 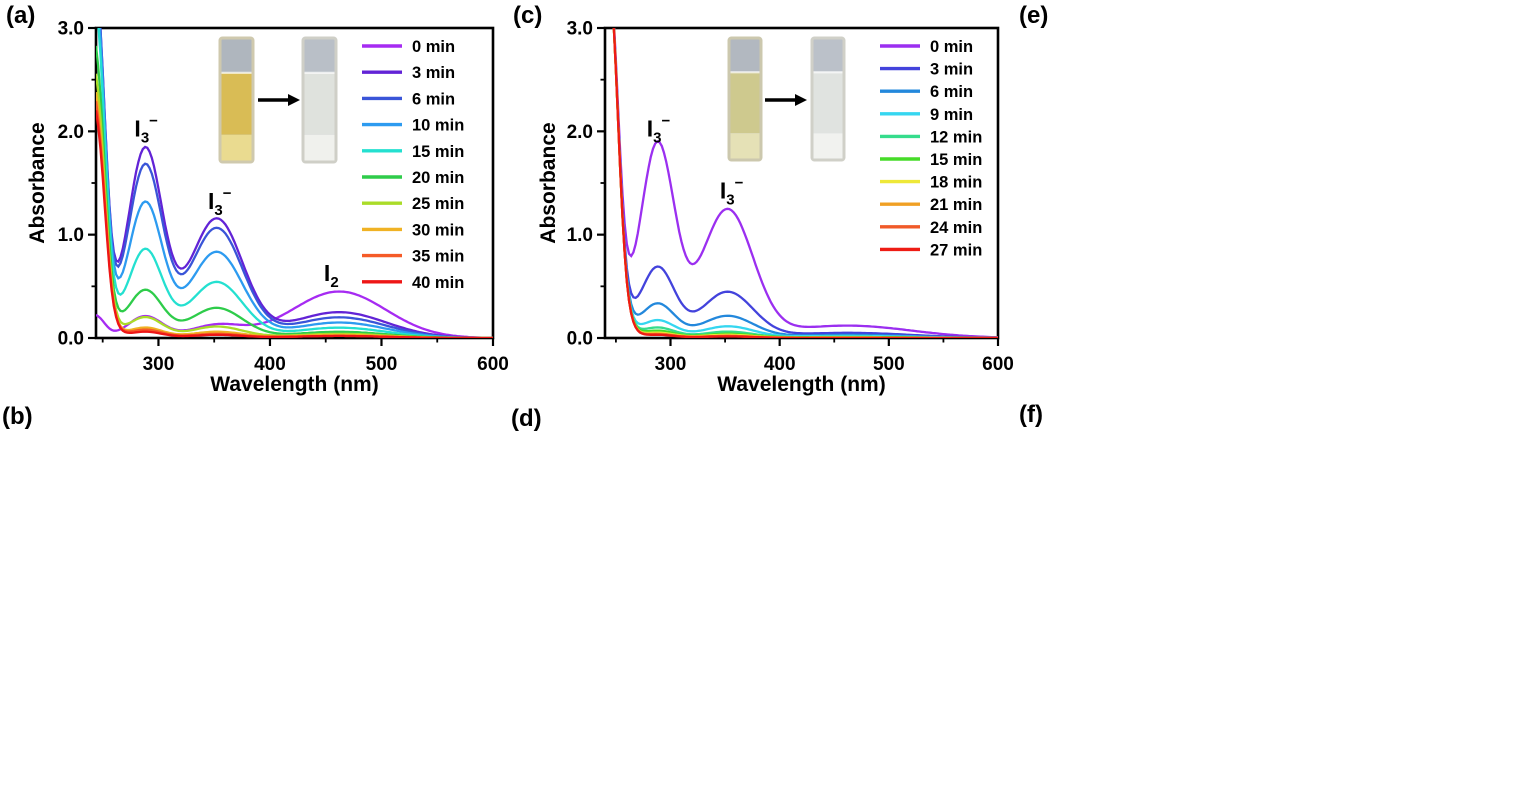 What do you see at coordinates (438, 178) in the screenshot?
I see `svg-text: 20 min` at bounding box center [438, 178].